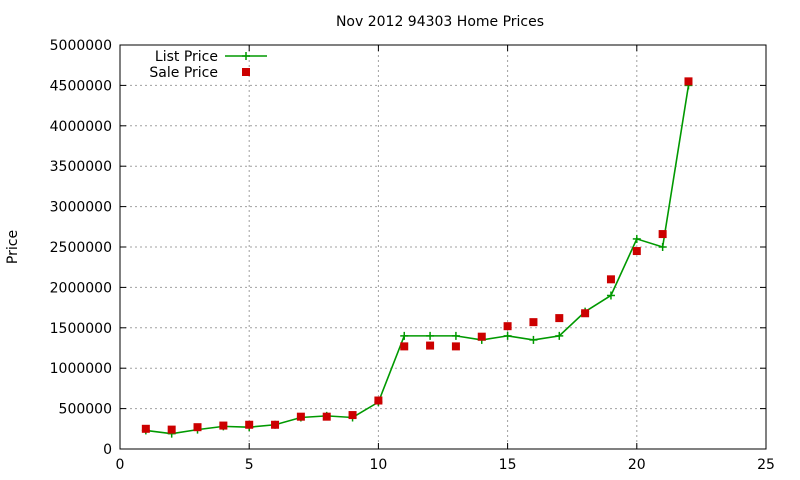  Describe the element at coordinates (81, 369) in the screenshot. I see `y-tick-label: 1000000` at that location.